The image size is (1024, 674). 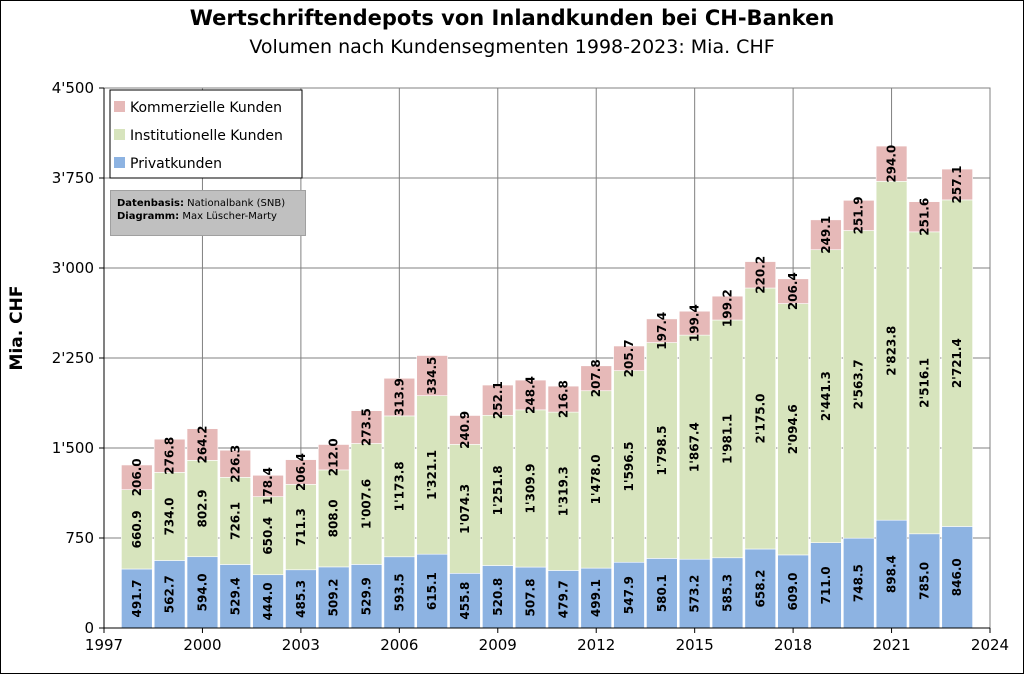 What do you see at coordinates (301, 599) in the screenshot?
I see `data-label-privat: 485.3` at bounding box center [301, 599].